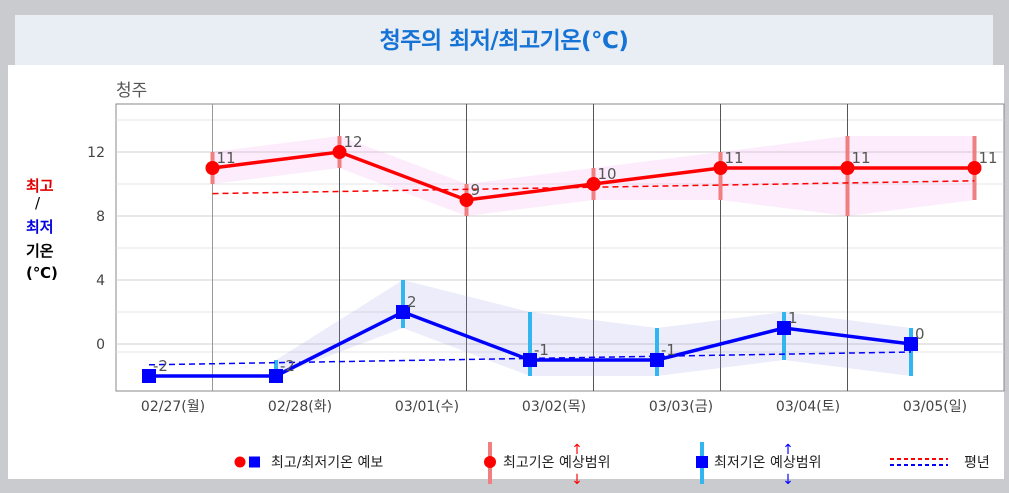 The image size is (1009, 493). Describe the element at coordinates (100, 345) in the screenshot. I see `y-tick-label: 0` at that location.